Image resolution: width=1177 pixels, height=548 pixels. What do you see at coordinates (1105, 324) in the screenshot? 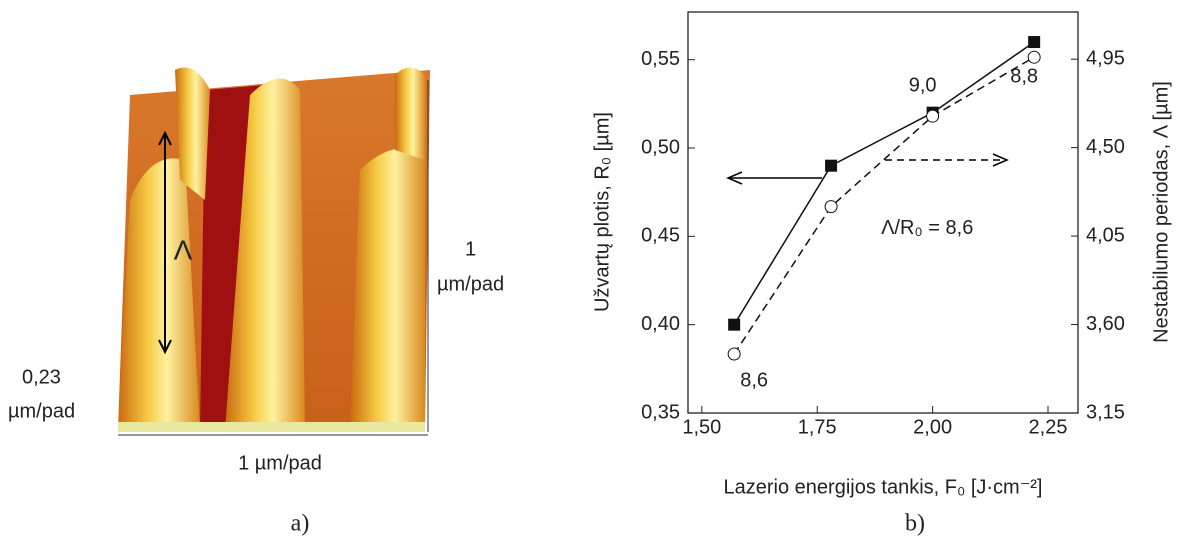
I see `y2-tick-label: 3,60` at bounding box center [1105, 324].